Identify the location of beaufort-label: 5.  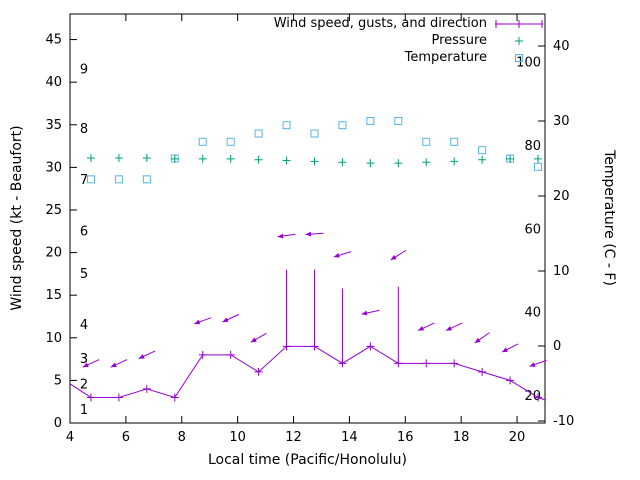
(84, 274).